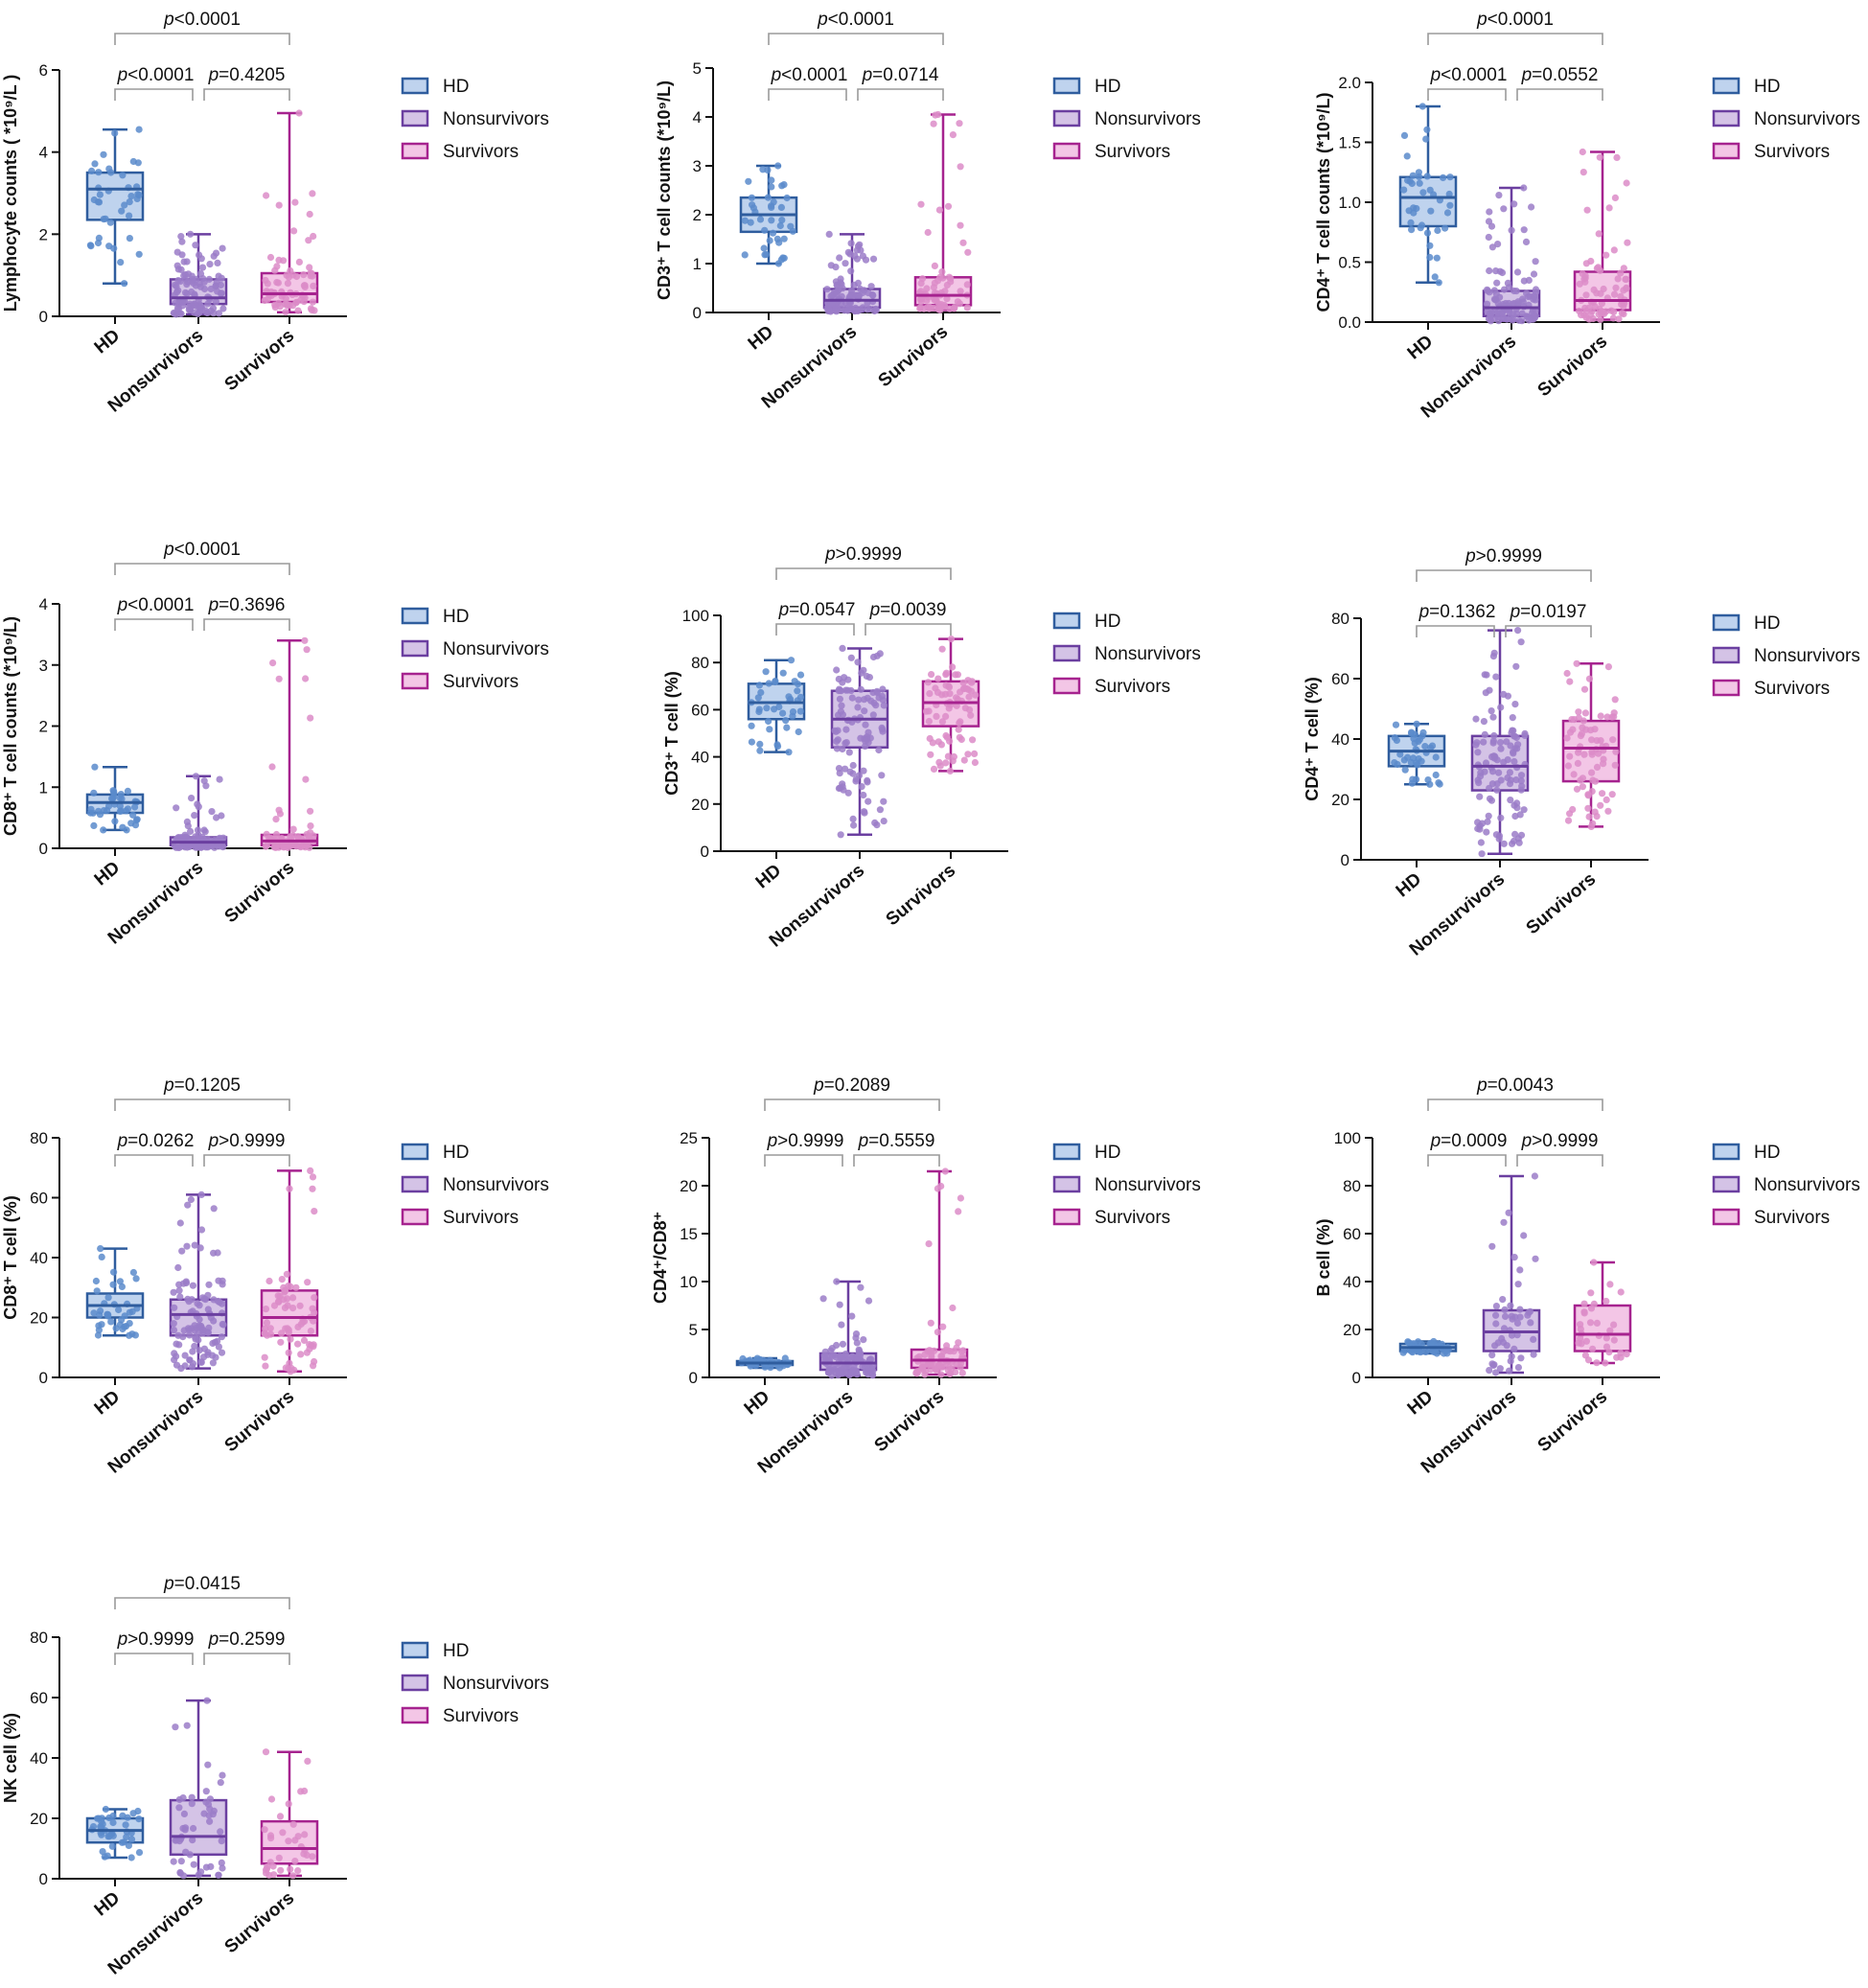 This screenshot has height=1988, width=1868. I want to click on p-value-label-value: >0.9999, so click(810, 1141).